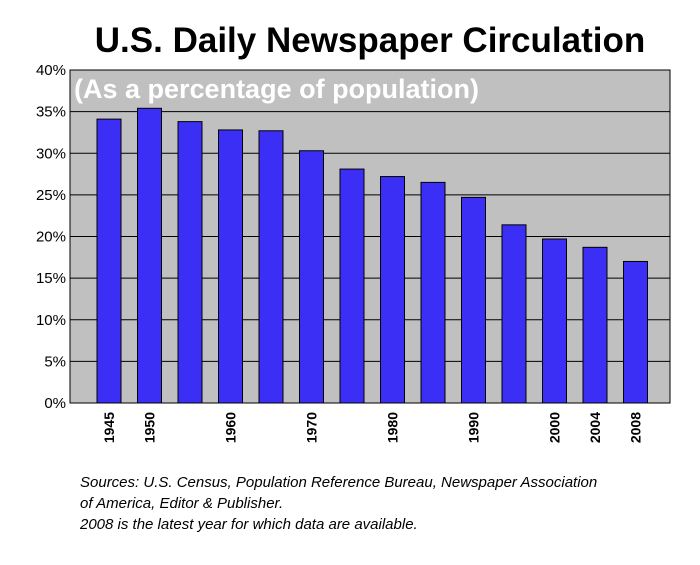 The width and height of the screenshot is (700, 565). I want to click on bar-1945, so click(109, 261).